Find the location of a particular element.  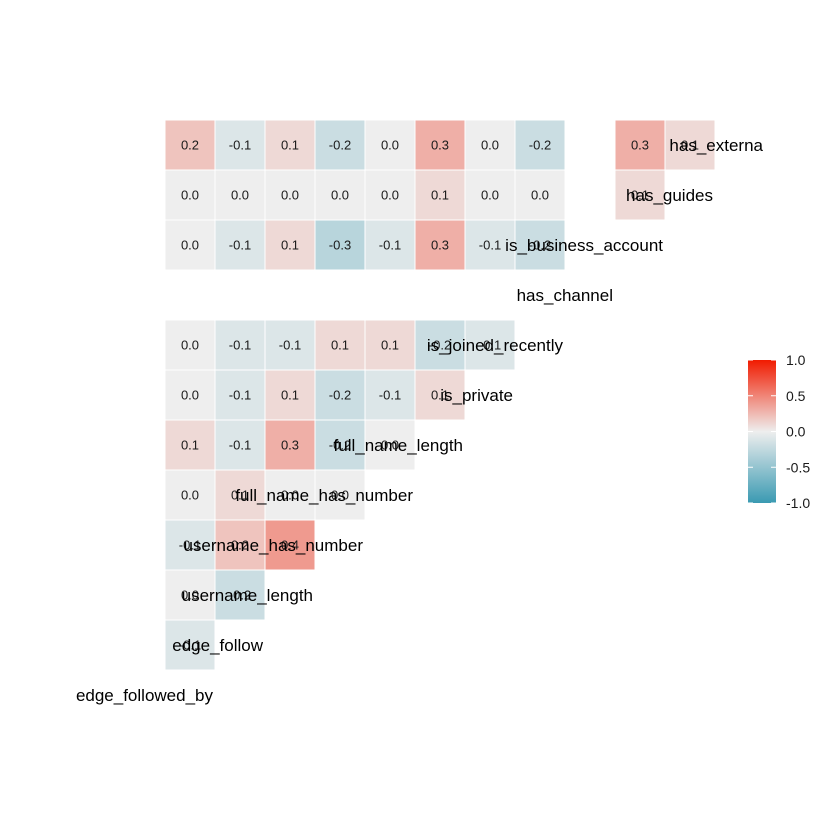

variable-label-username-has-number: username_has_number is located at coordinates (273, 545).